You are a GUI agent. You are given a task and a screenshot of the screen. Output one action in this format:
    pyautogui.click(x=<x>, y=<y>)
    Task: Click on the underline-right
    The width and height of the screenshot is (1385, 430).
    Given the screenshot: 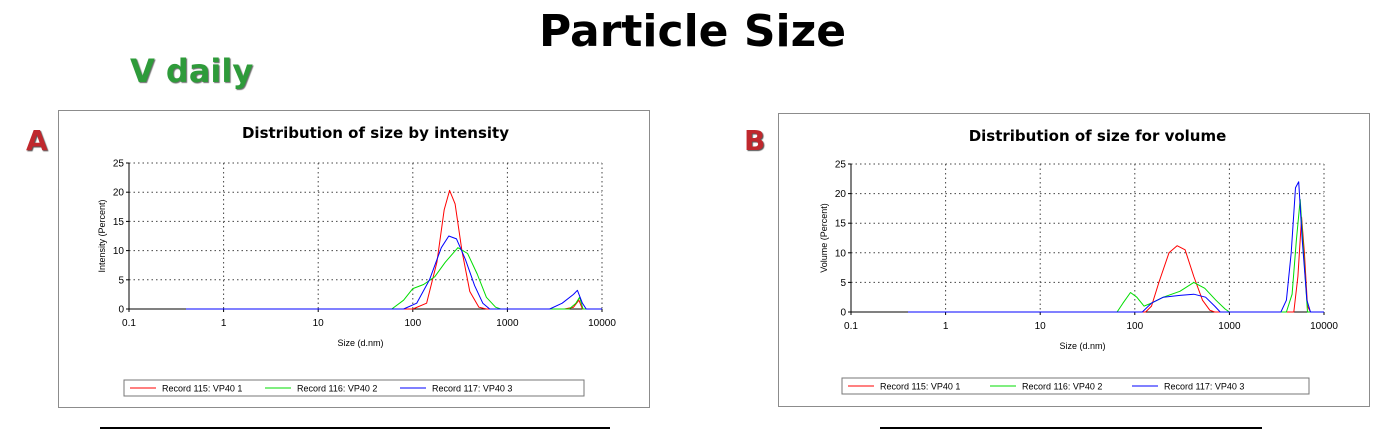 What is the action you would take?
    pyautogui.click(x=1071, y=428)
    